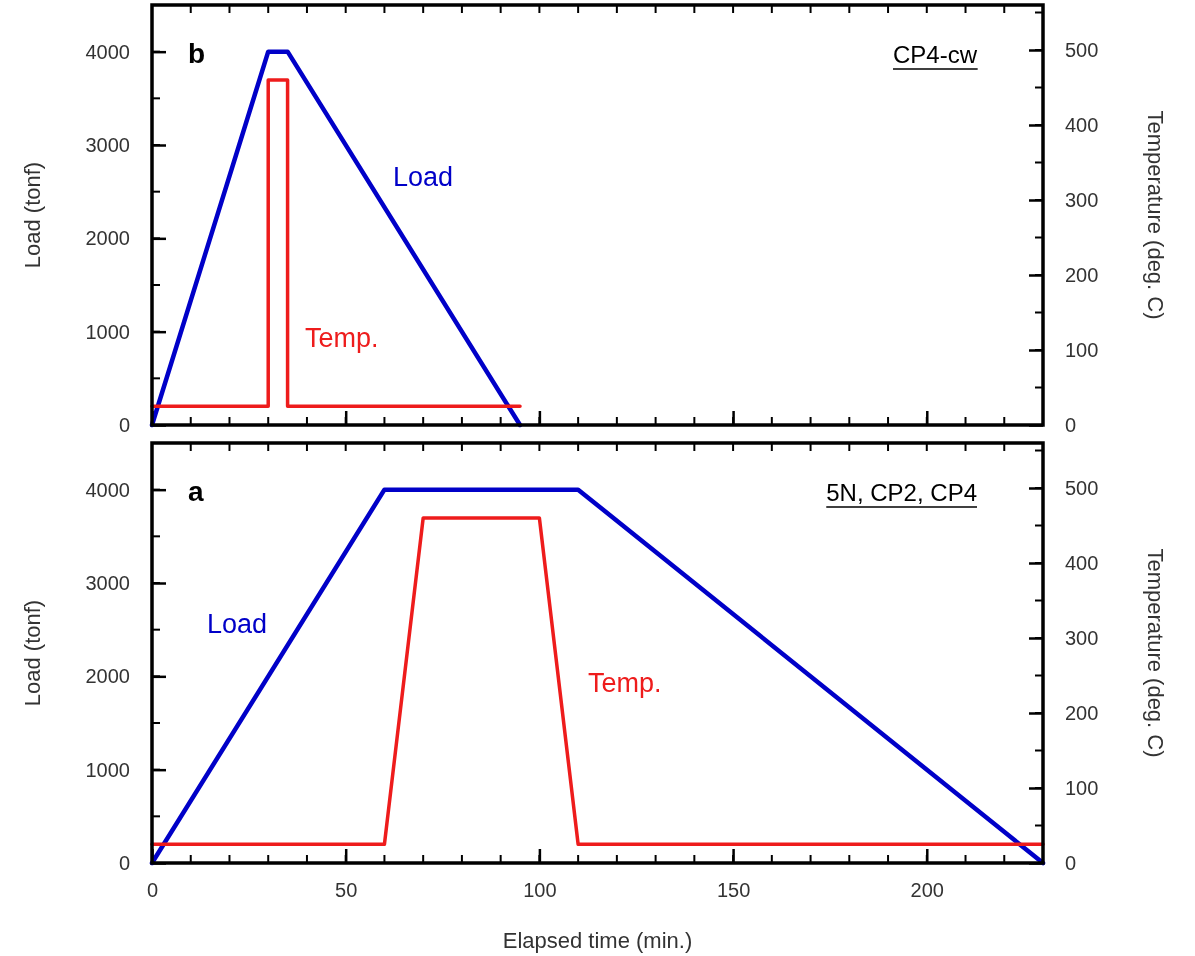 Image resolution: width=1195 pixels, height=956 pixels. What do you see at coordinates (196, 491) in the screenshot?
I see `annotation: a` at bounding box center [196, 491].